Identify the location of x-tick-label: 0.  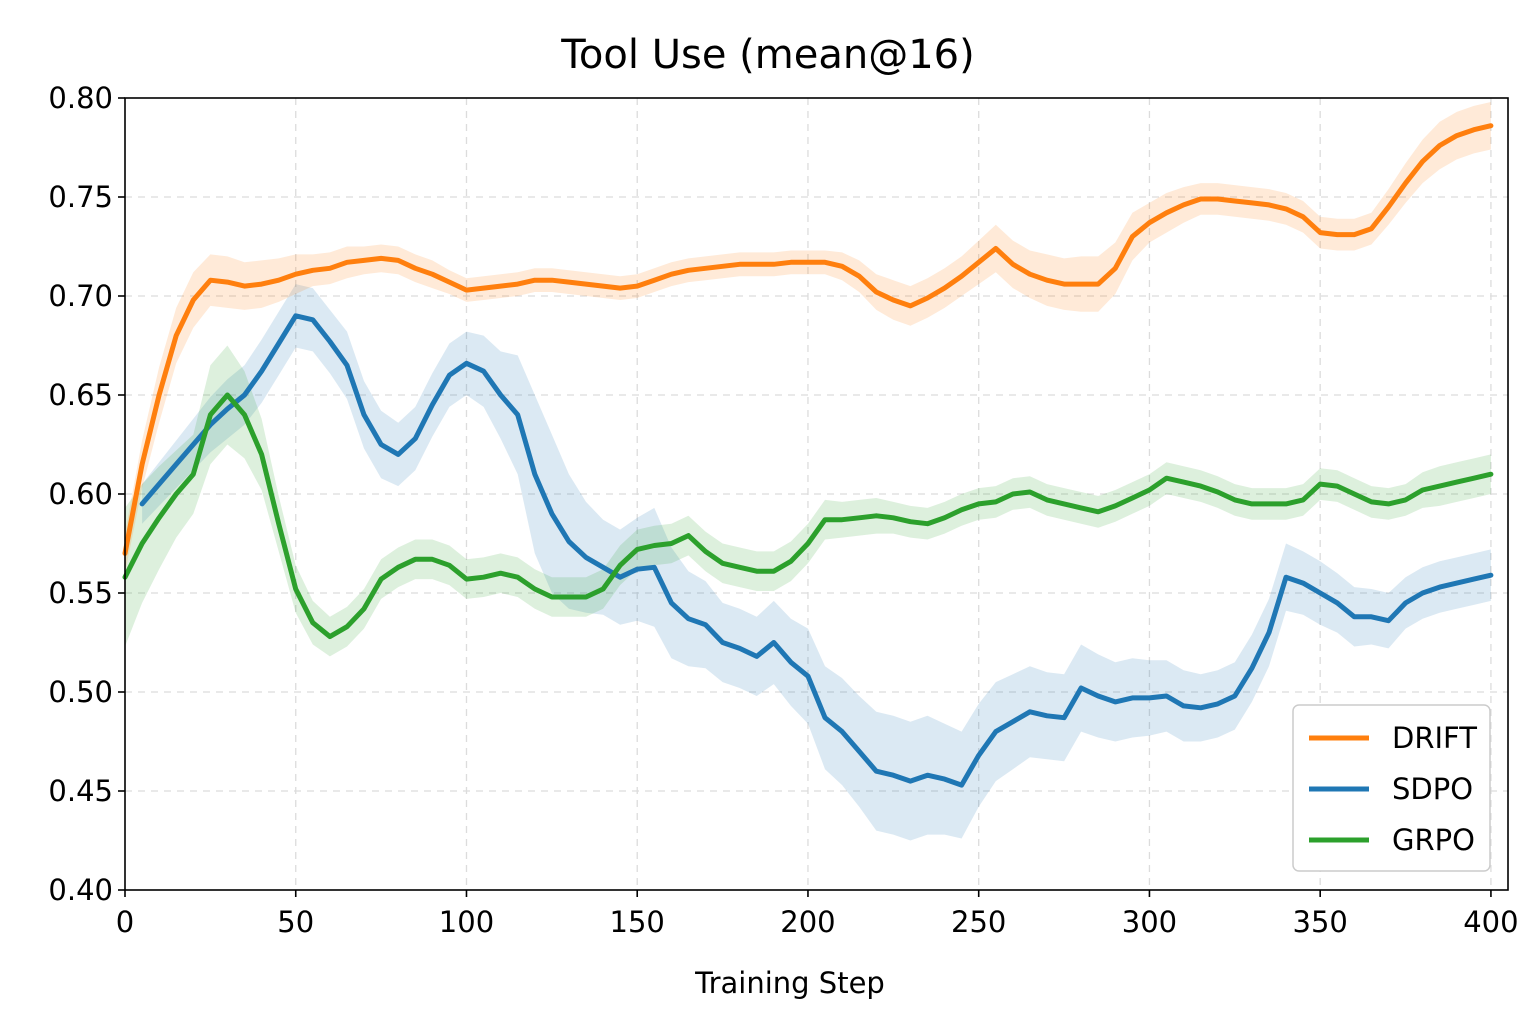
(125, 922).